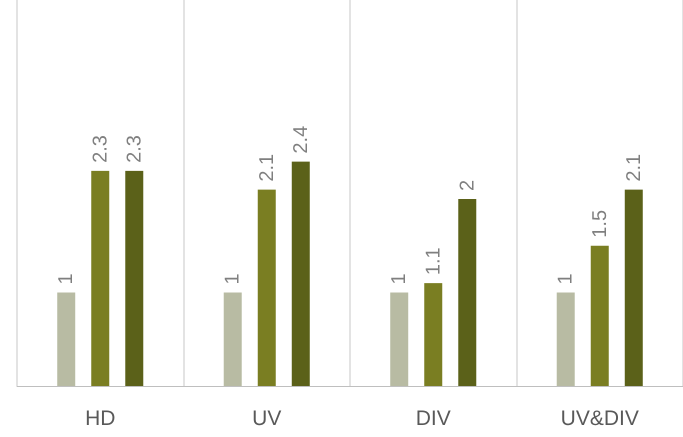 The image size is (683, 437). Describe the element at coordinates (599, 224) in the screenshot. I see `data-label: 1.5` at that location.